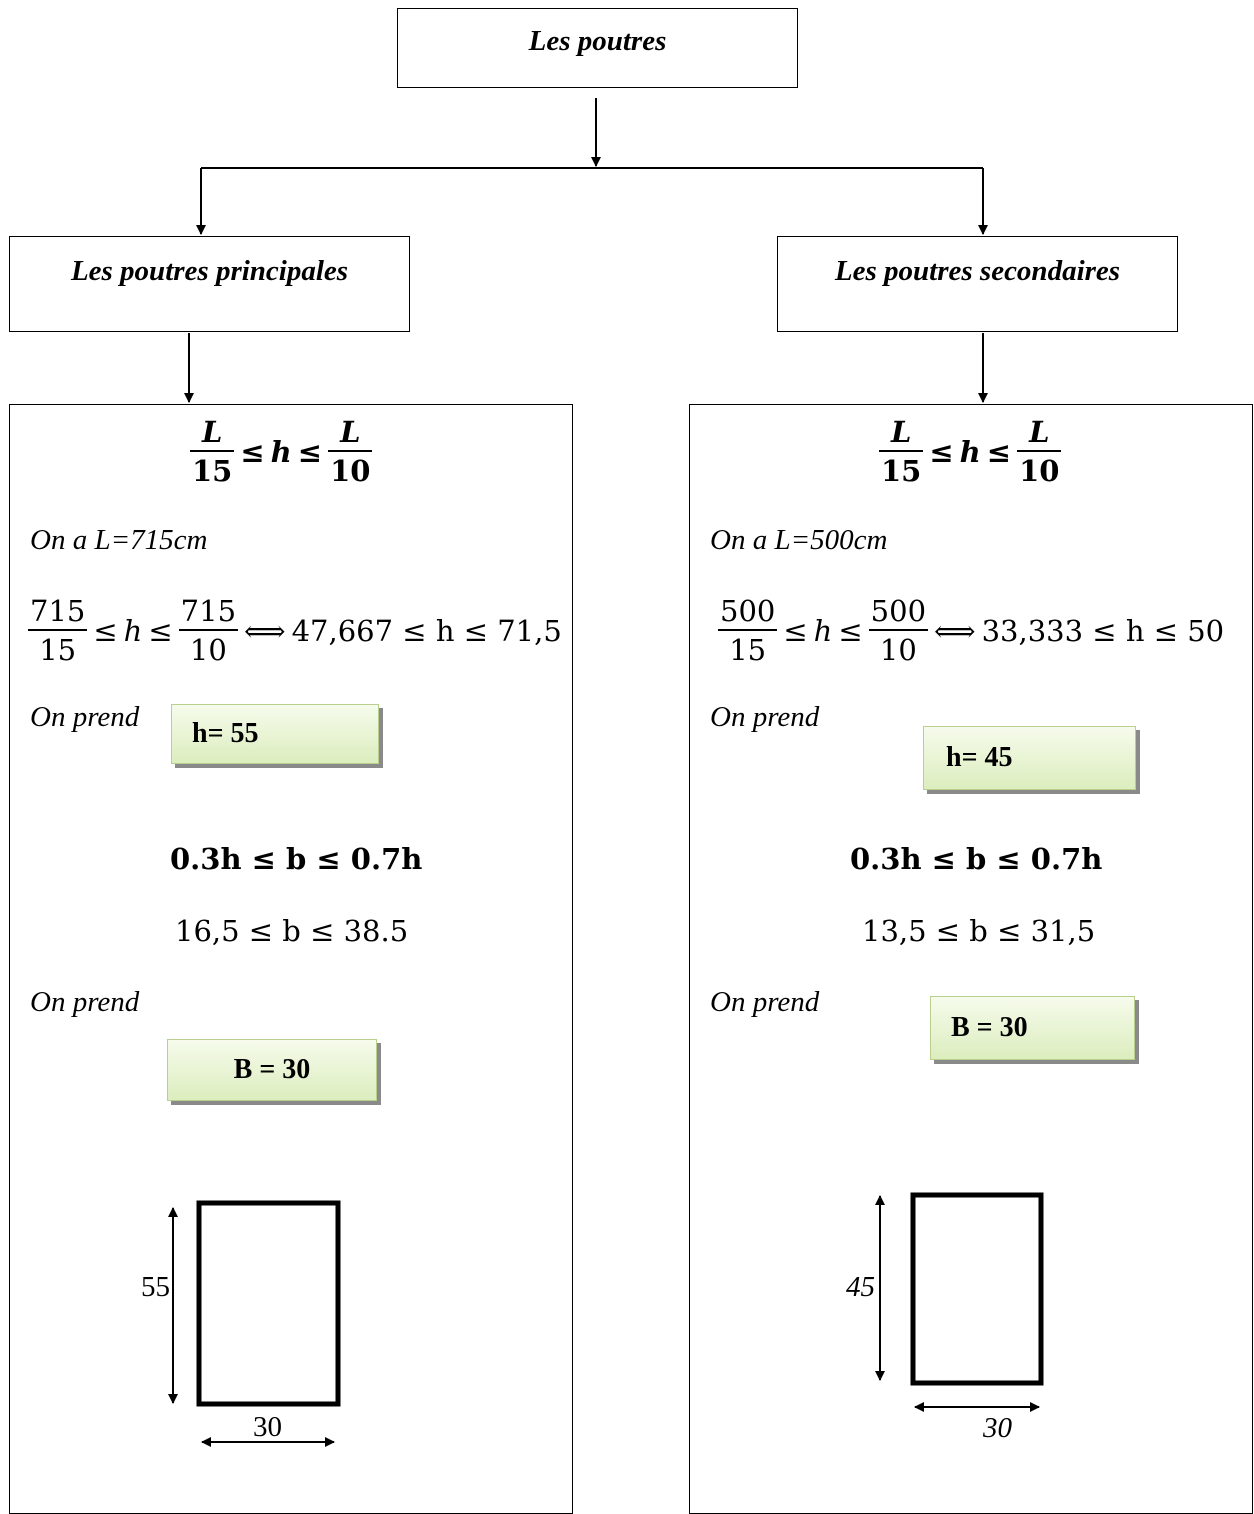  What do you see at coordinates (119, 540) in the screenshot?
I see `left-on-a: On a L=715cm` at bounding box center [119, 540].